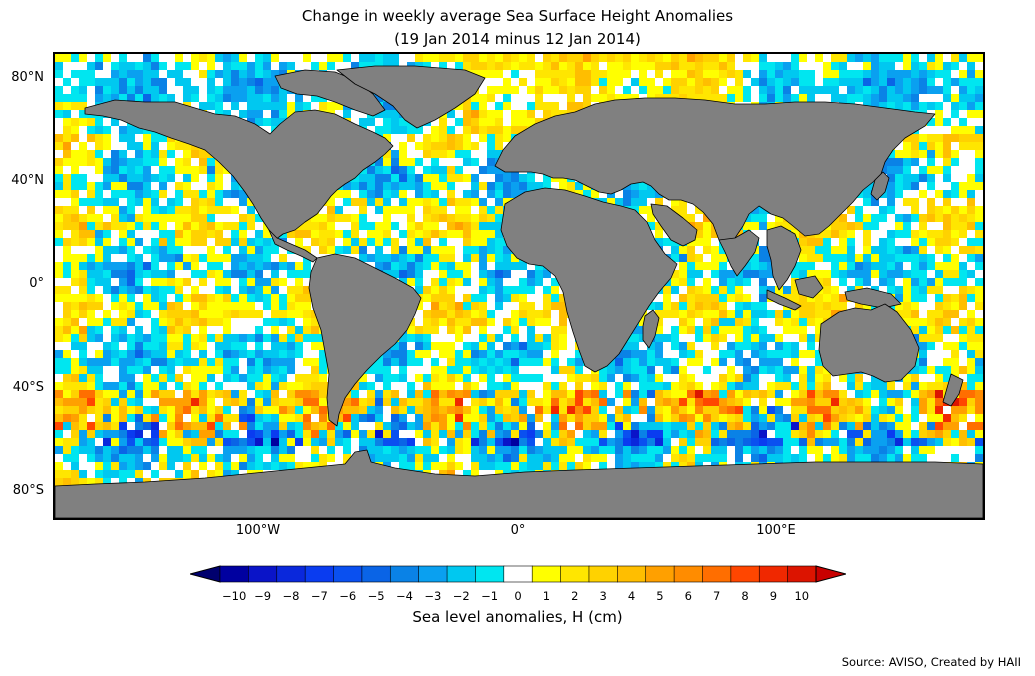 Image resolution: width=1035 pixels, height=676 pixels. I want to click on colorbar-label: Sea level anomalies, H (cm), so click(517, 617).